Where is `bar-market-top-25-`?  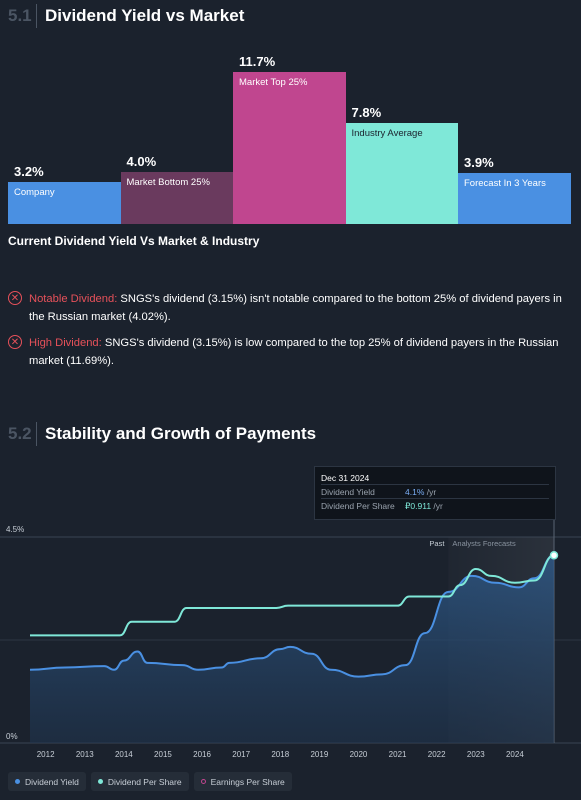
bar-market-top-25- is located at coordinates (289, 148).